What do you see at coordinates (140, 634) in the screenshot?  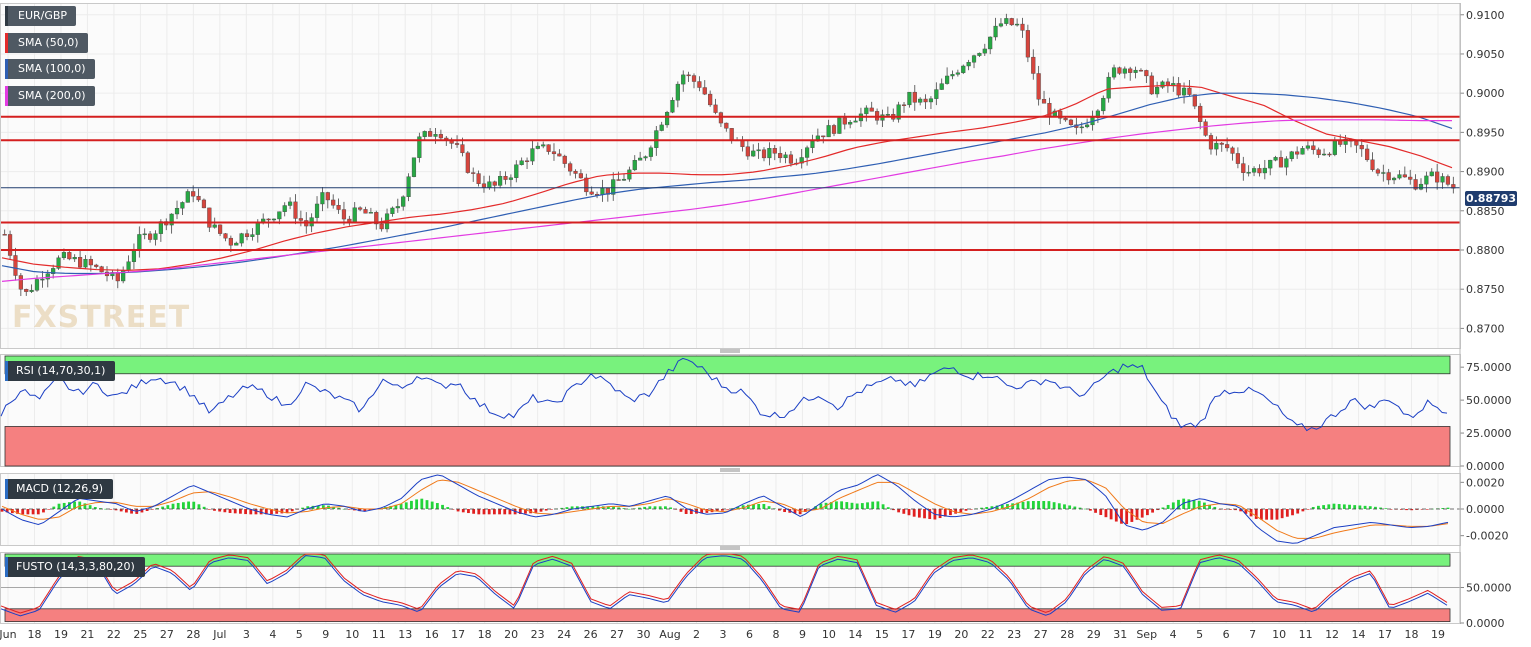 I see `x-tick-label: 25` at bounding box center [140, 634].